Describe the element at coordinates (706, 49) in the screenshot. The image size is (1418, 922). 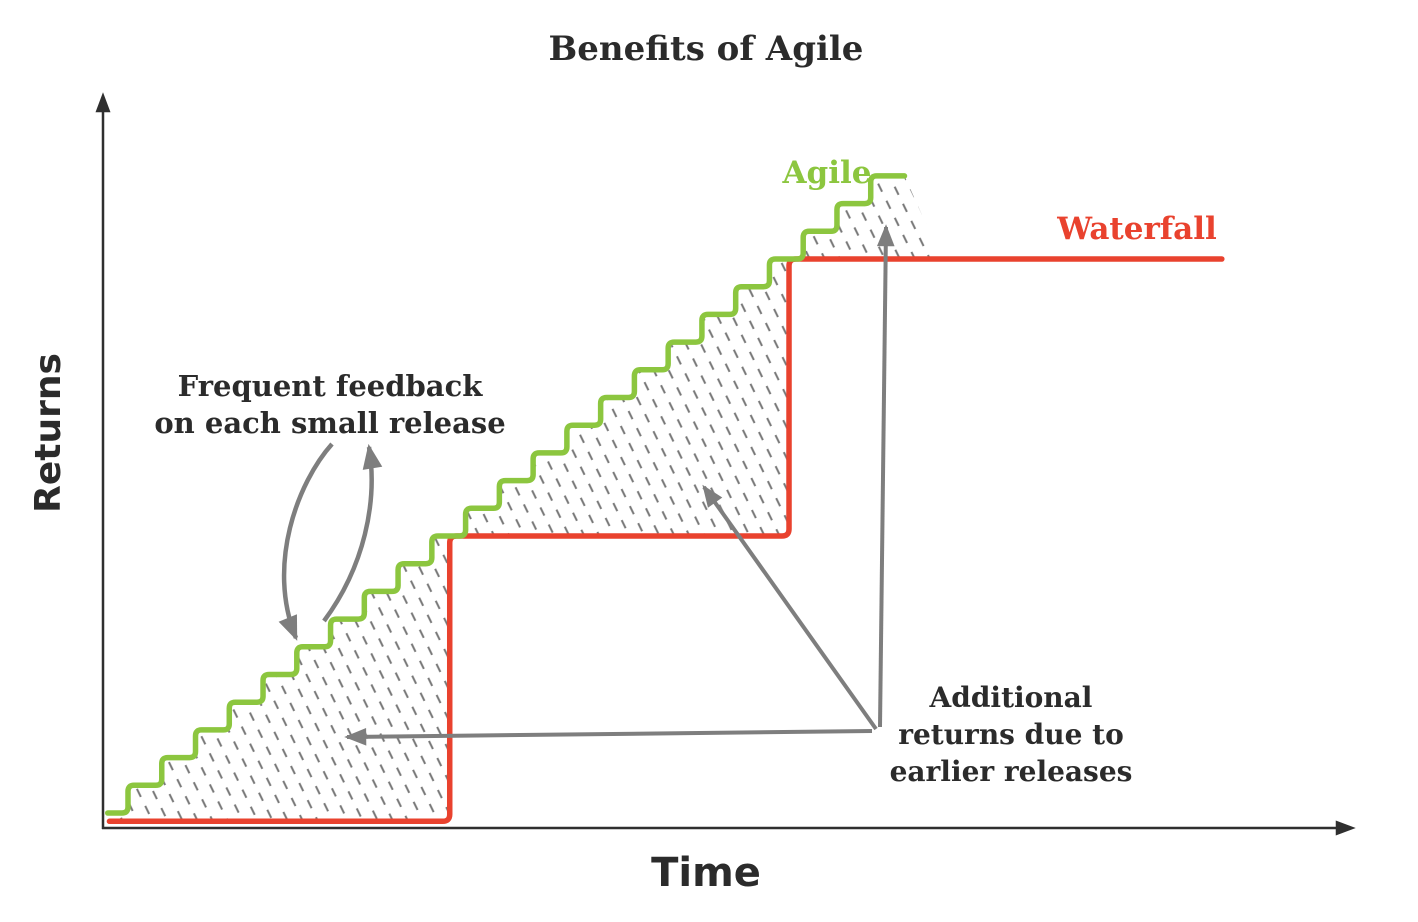
I see `chart-title: Benefits of Agile` at that location.